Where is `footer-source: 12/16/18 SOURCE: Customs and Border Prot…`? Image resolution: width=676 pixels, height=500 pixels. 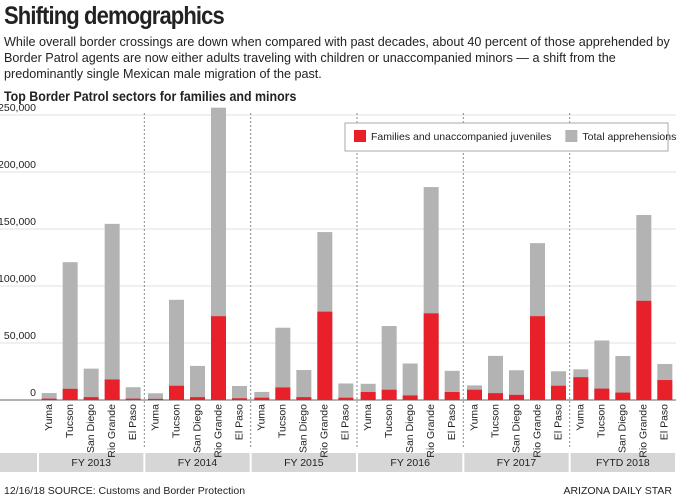 footer-source: 12/16/18 SOURCE: Customs and Border Prot… is located at coordinates (124, 491).